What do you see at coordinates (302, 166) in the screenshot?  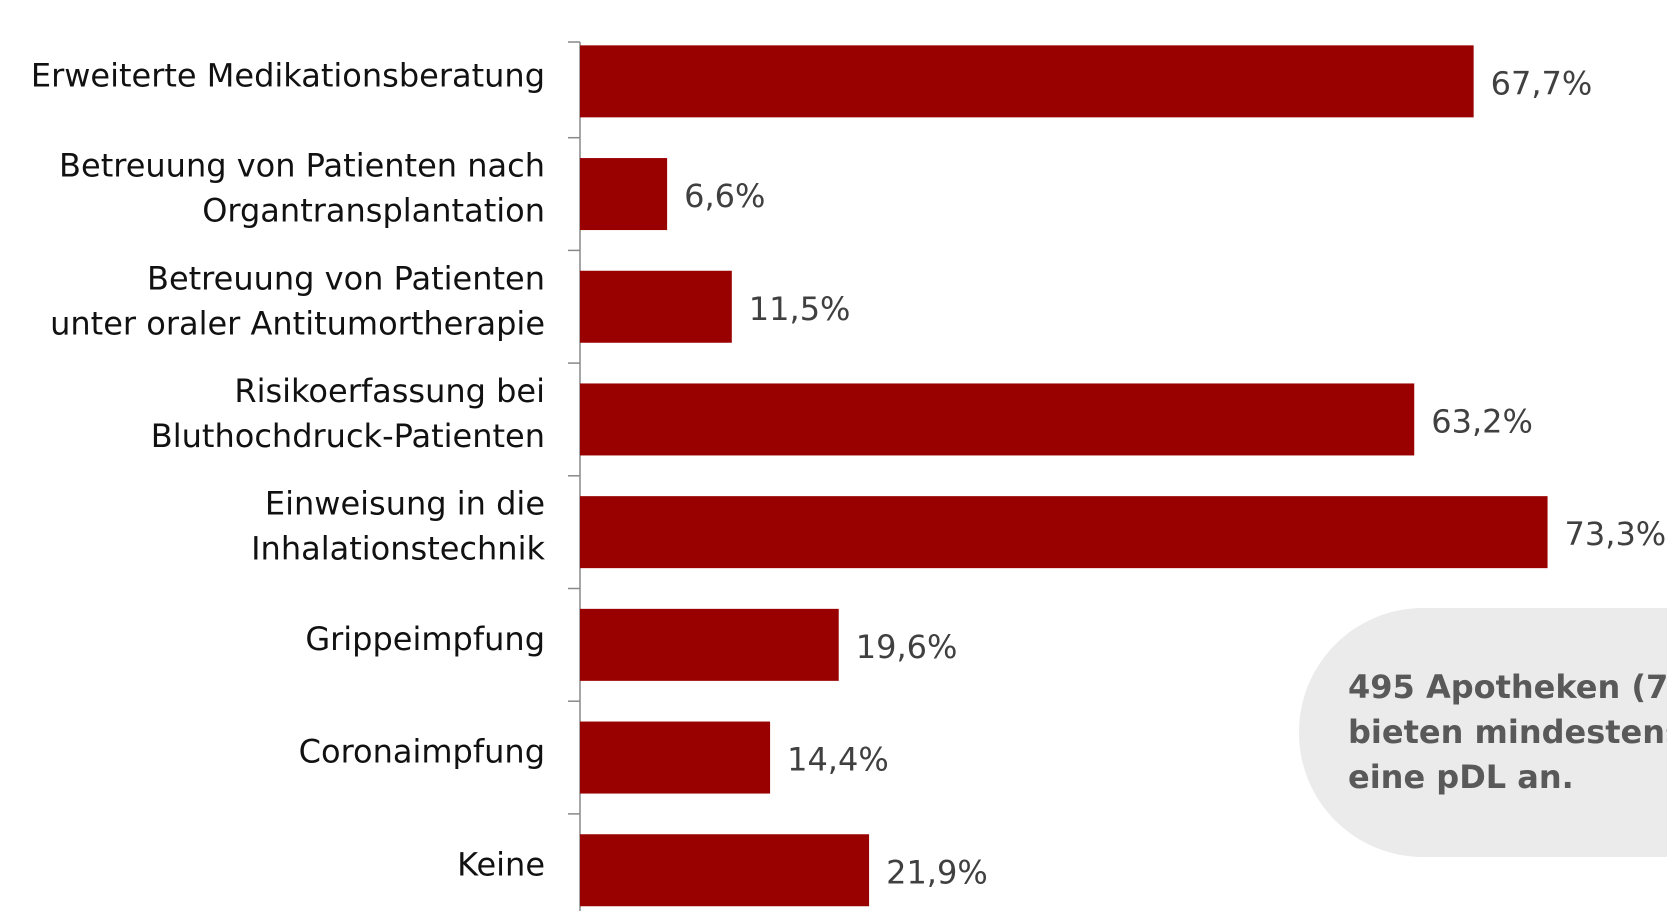 I see `category-label: Betreuung von Patienten nach` at bounding box center [302, 166].